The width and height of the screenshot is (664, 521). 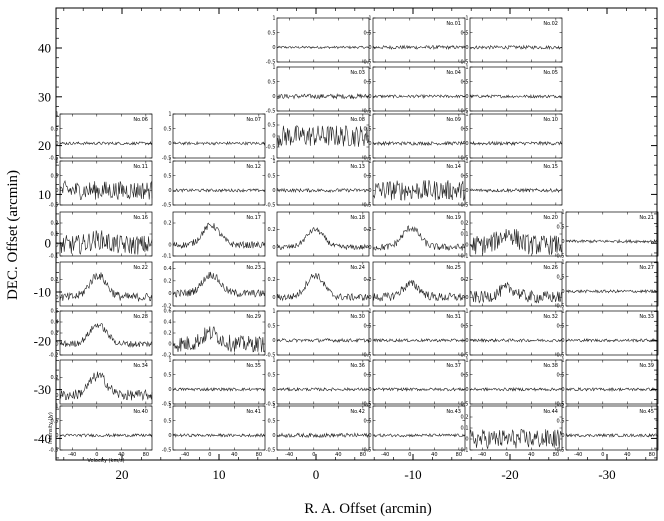 I want to click on spectrum-panel: 1 0.5 0 -0.5 No.02, so click(x=511, y=41).